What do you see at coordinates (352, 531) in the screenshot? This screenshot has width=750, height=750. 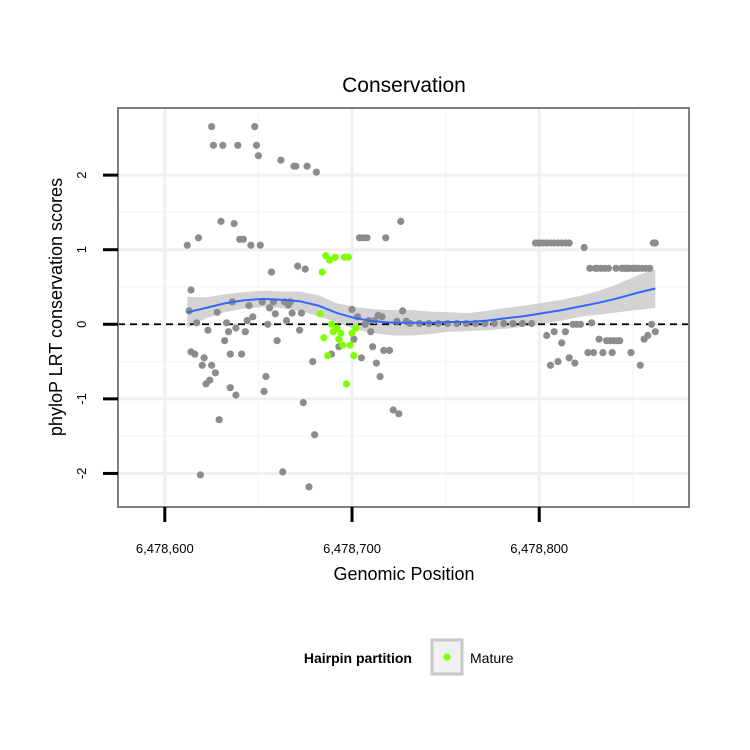 I see `x-axis-ticks: 6,478,600 6,478,700 6,478,800` at bounding box center [352, 531].